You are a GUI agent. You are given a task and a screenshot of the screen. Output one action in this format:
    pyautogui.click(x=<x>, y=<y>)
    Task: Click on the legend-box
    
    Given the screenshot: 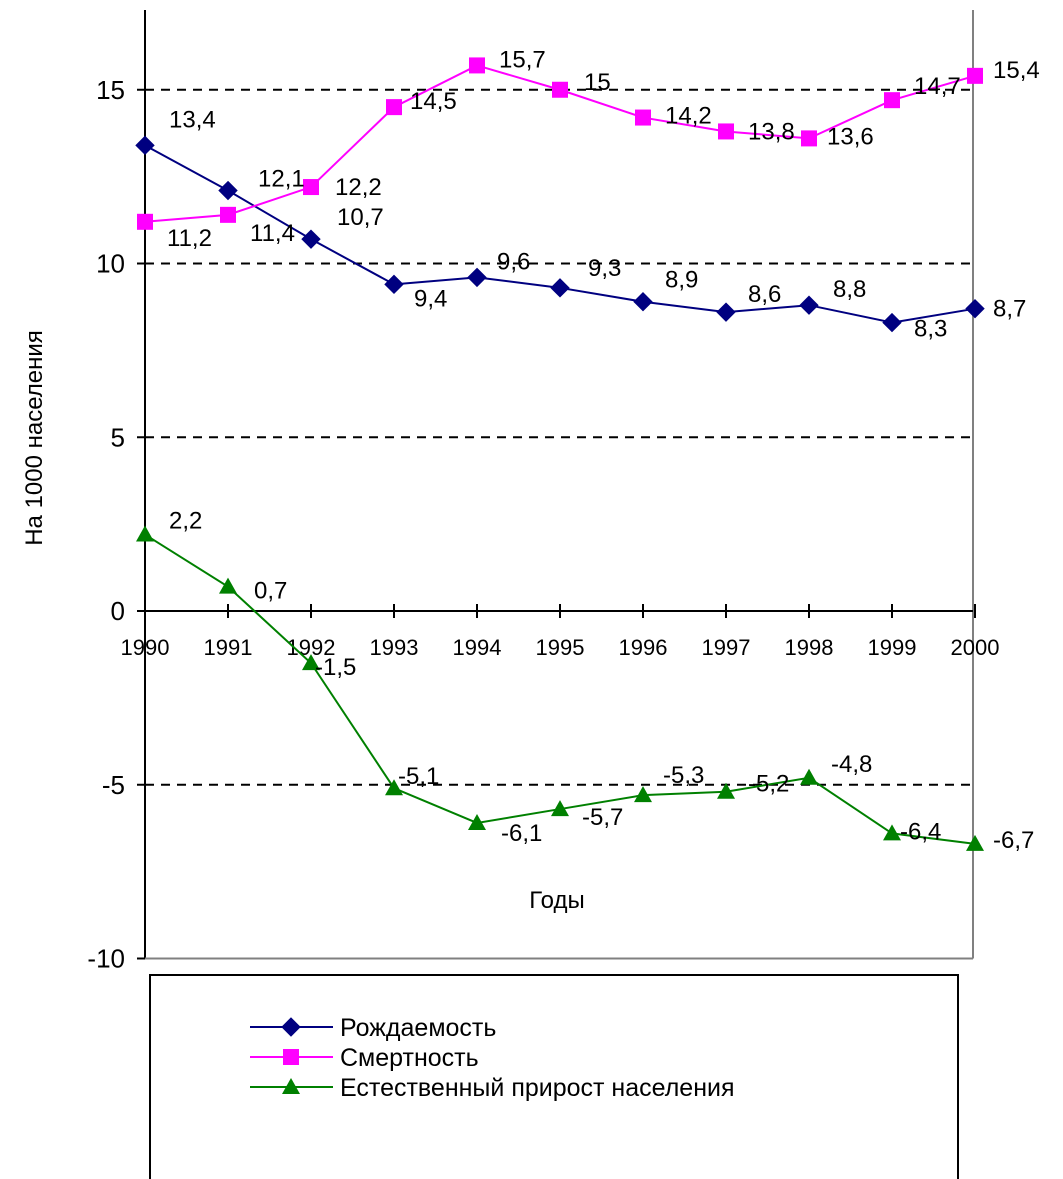 What is the action you would take?
    pyautogui.click(x=554, y=1076)
    